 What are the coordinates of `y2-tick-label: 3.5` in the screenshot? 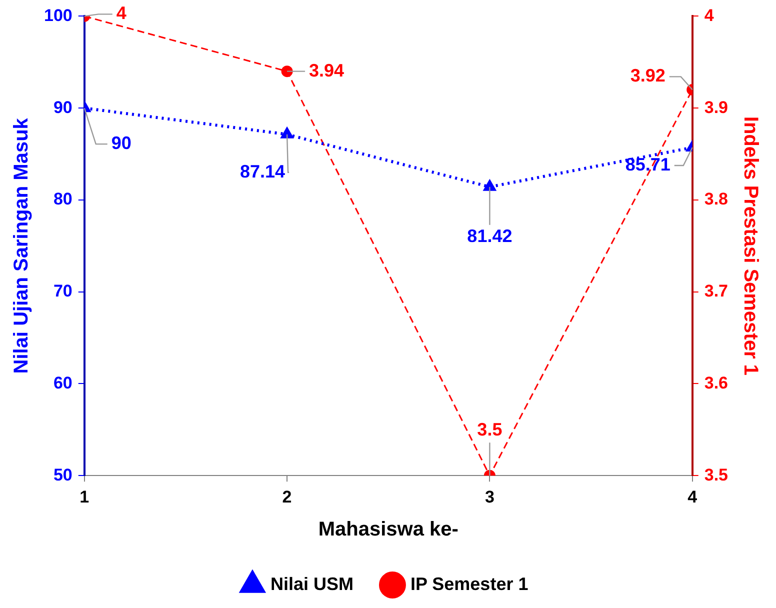 It's located at (716, 474).